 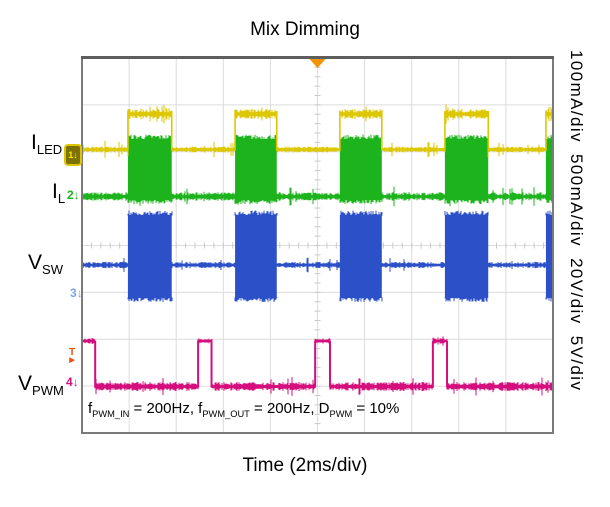 What do you see at coordinates (34, 142) in the screenshot?
I see `channel1-label-main: I` at bounding box center [34, 142].